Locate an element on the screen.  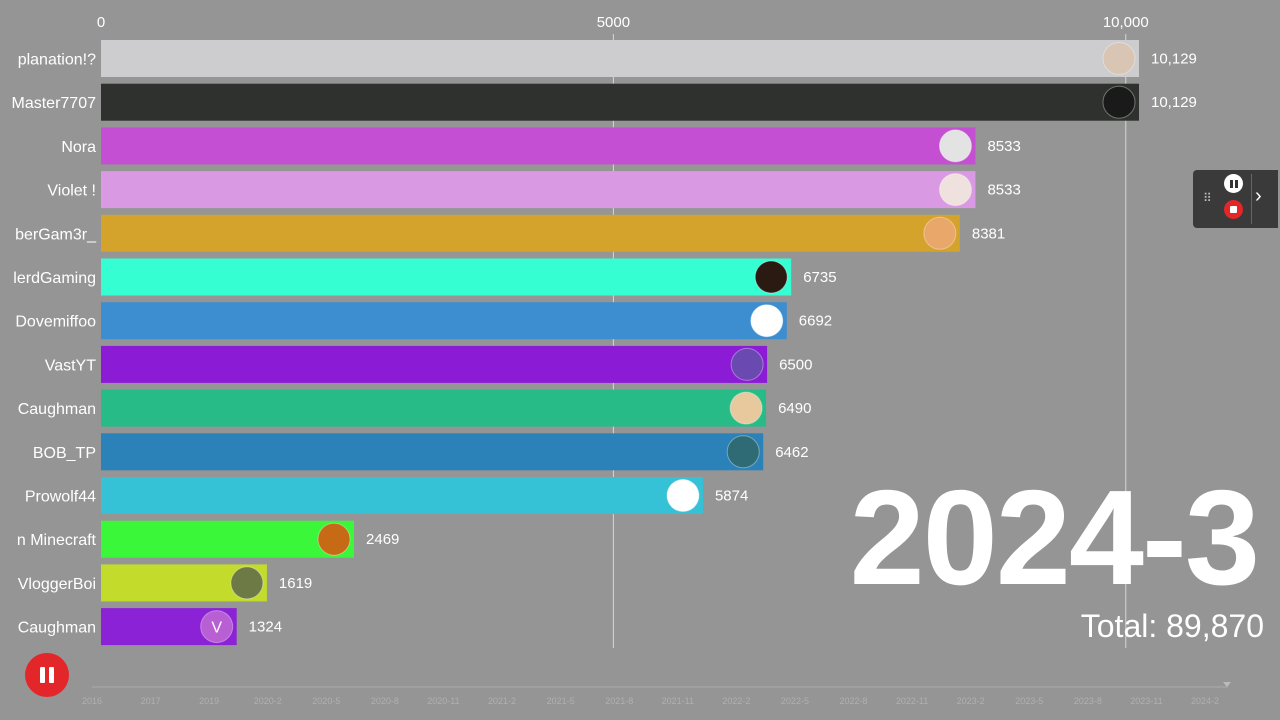
bar-value-label: 1324 is located at coordinates (265, 627).